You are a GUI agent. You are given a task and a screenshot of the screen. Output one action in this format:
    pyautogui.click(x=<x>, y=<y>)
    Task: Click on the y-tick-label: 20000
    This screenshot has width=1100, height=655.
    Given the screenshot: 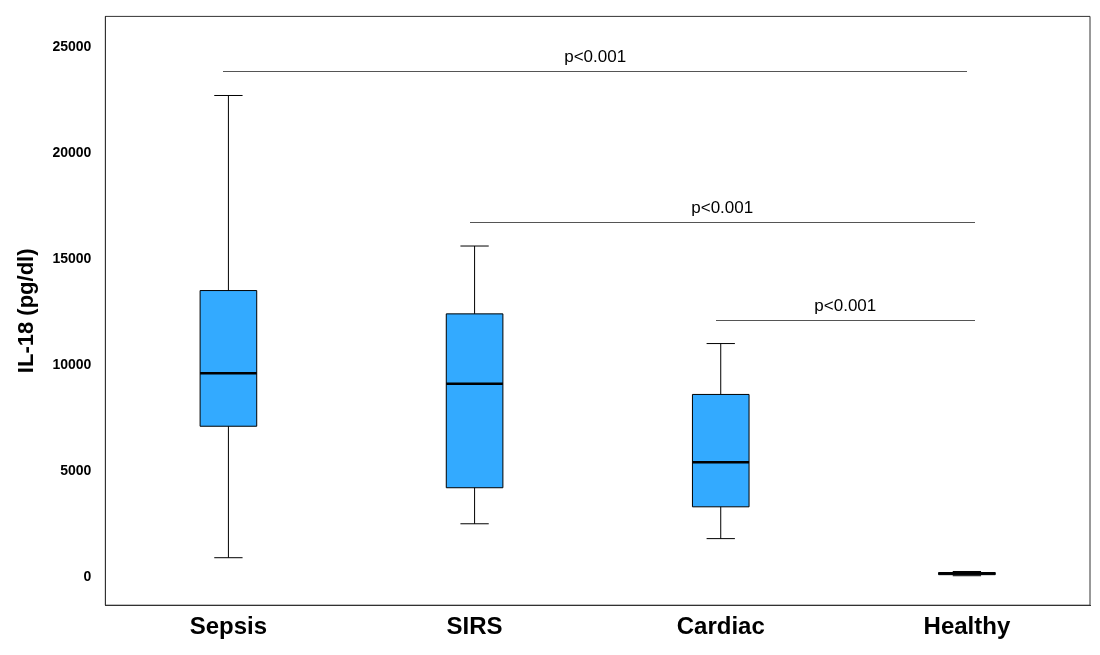 What is the action you would take?
    pyautogui.click(x=72, y=151)
    